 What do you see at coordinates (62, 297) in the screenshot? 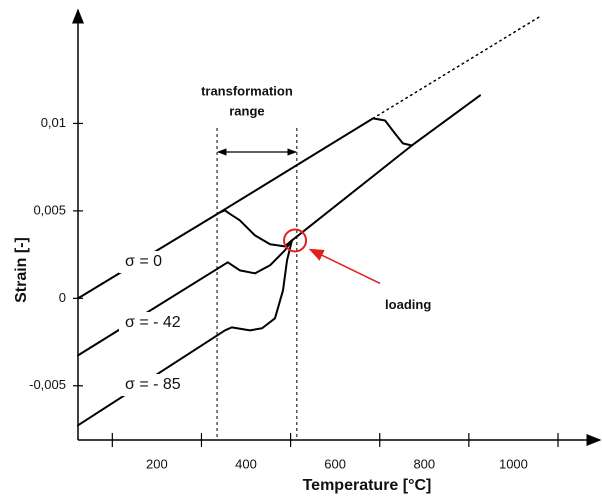
I see `y-tick-label: 0` at bounding box center [62, 297].